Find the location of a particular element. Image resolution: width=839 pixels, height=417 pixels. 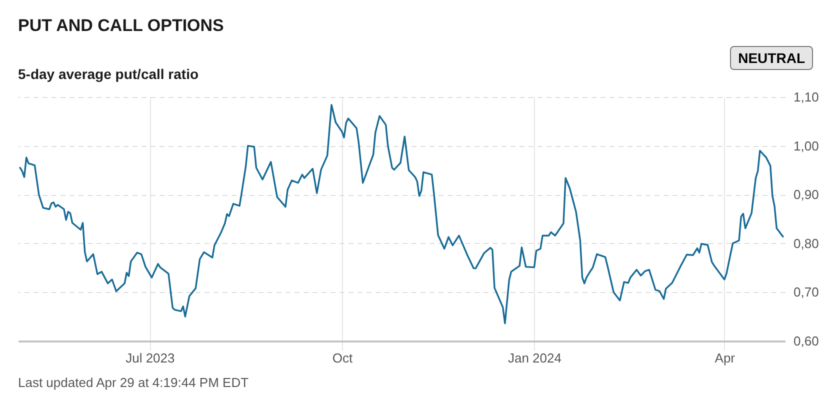

text: Last updated Apr 29 at 4:19:44 PM EDT is located at coordinates (133, 382).